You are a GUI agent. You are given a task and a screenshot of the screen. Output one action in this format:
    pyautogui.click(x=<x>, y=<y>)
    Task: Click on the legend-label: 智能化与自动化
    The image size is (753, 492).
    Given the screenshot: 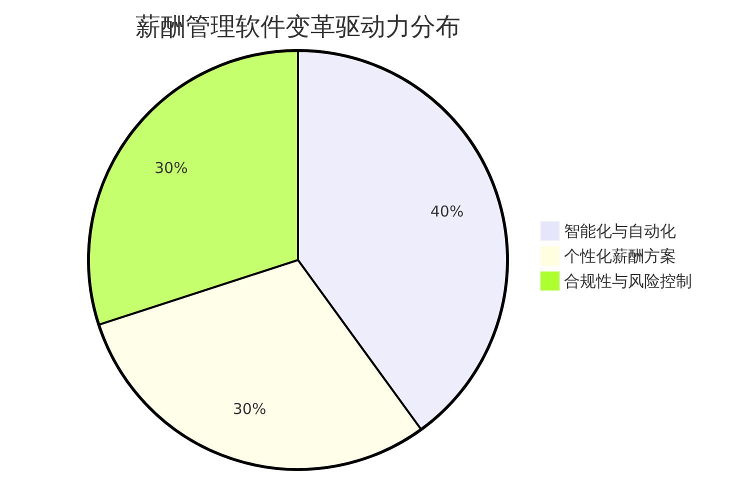 What is the action you would take?
    pyautogui.click(x=620, y=231)
    